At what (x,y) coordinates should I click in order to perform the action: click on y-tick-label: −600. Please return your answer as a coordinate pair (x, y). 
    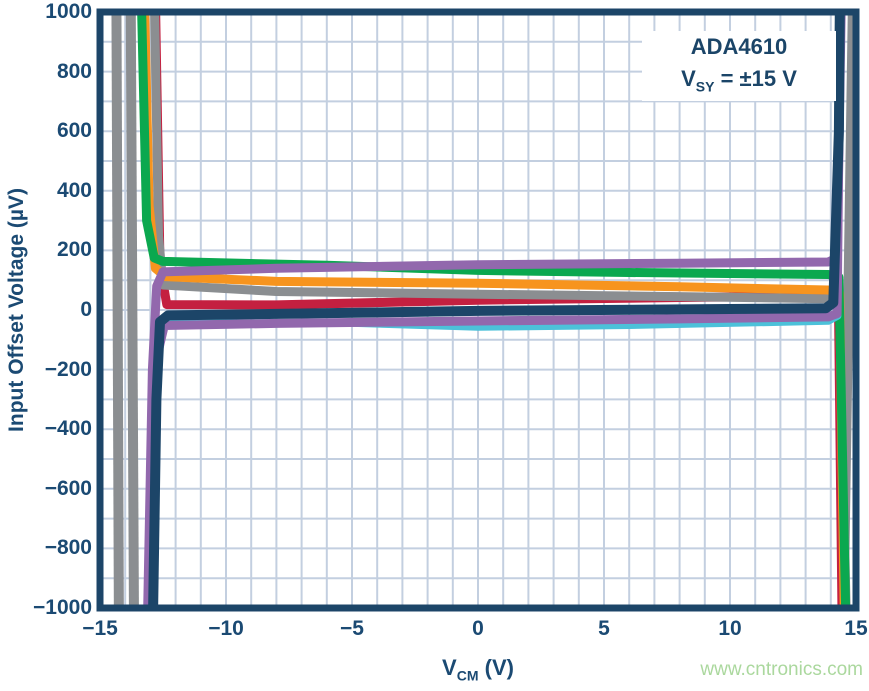
    Looking at the image, I should click on (68, 488).